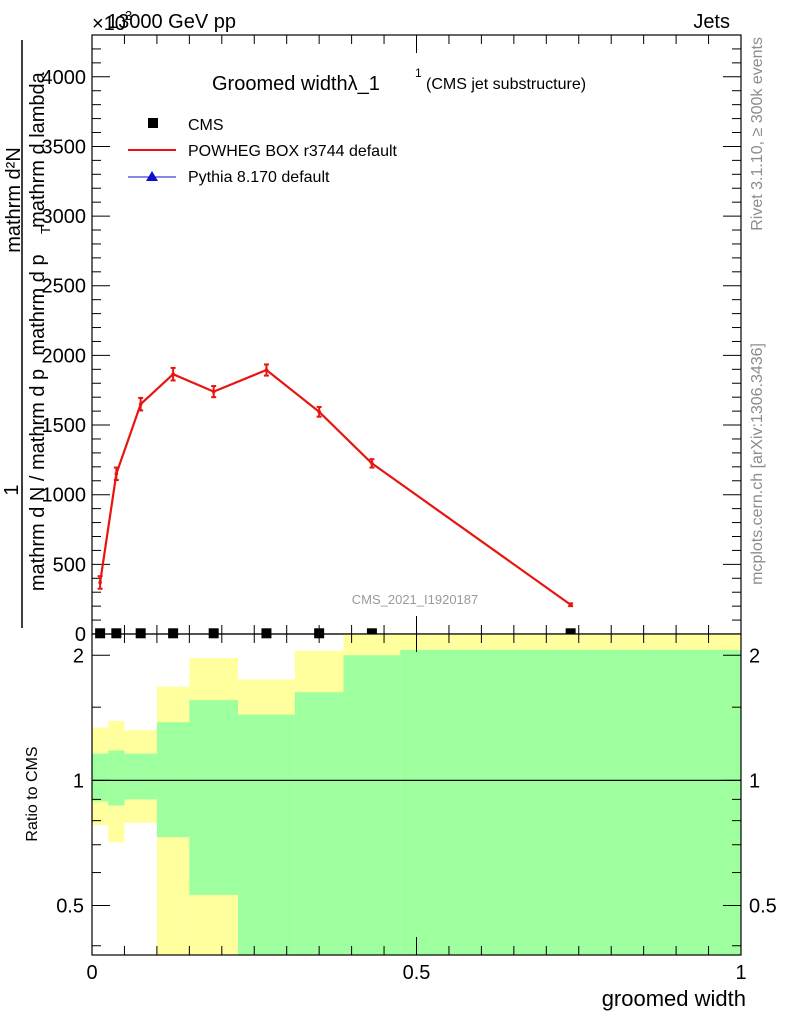 This screenshot has height=1024, width=786. Describe the element at coordinates (763, 906) in the screenshot. I see `ratio-y-tick-label-right: 0.5` at that location.